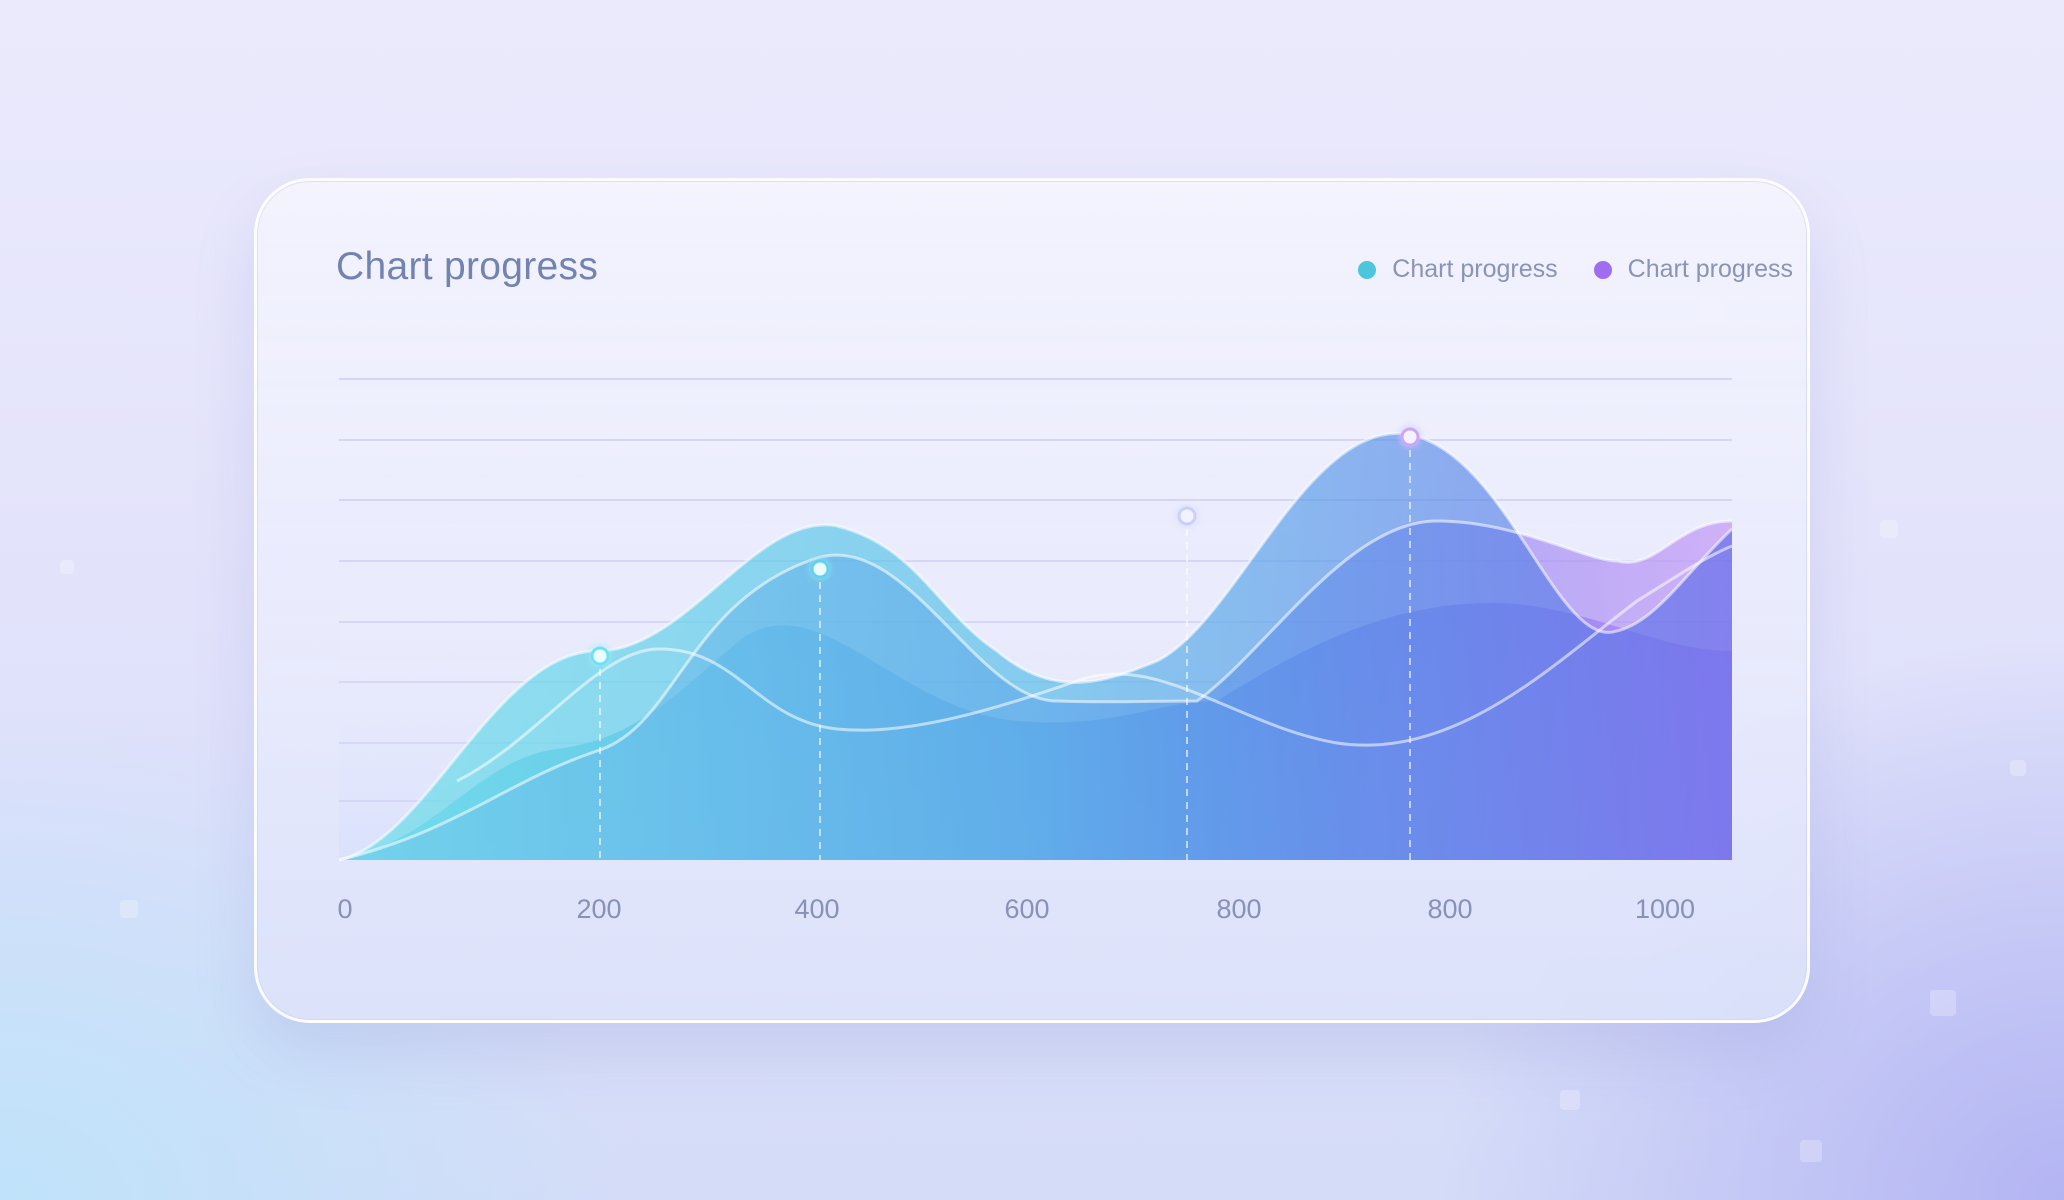  I want to click on x-tick: 1000, so click(1665, 909).